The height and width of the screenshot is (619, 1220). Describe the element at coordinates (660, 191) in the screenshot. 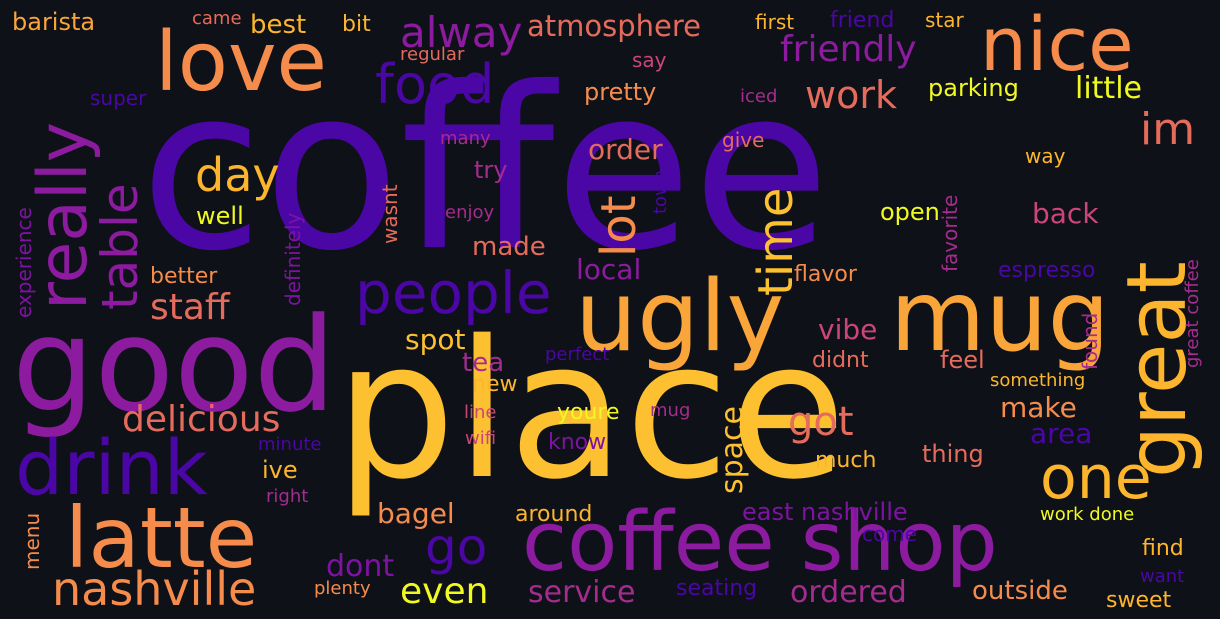

I see `word-town: town` at that location.